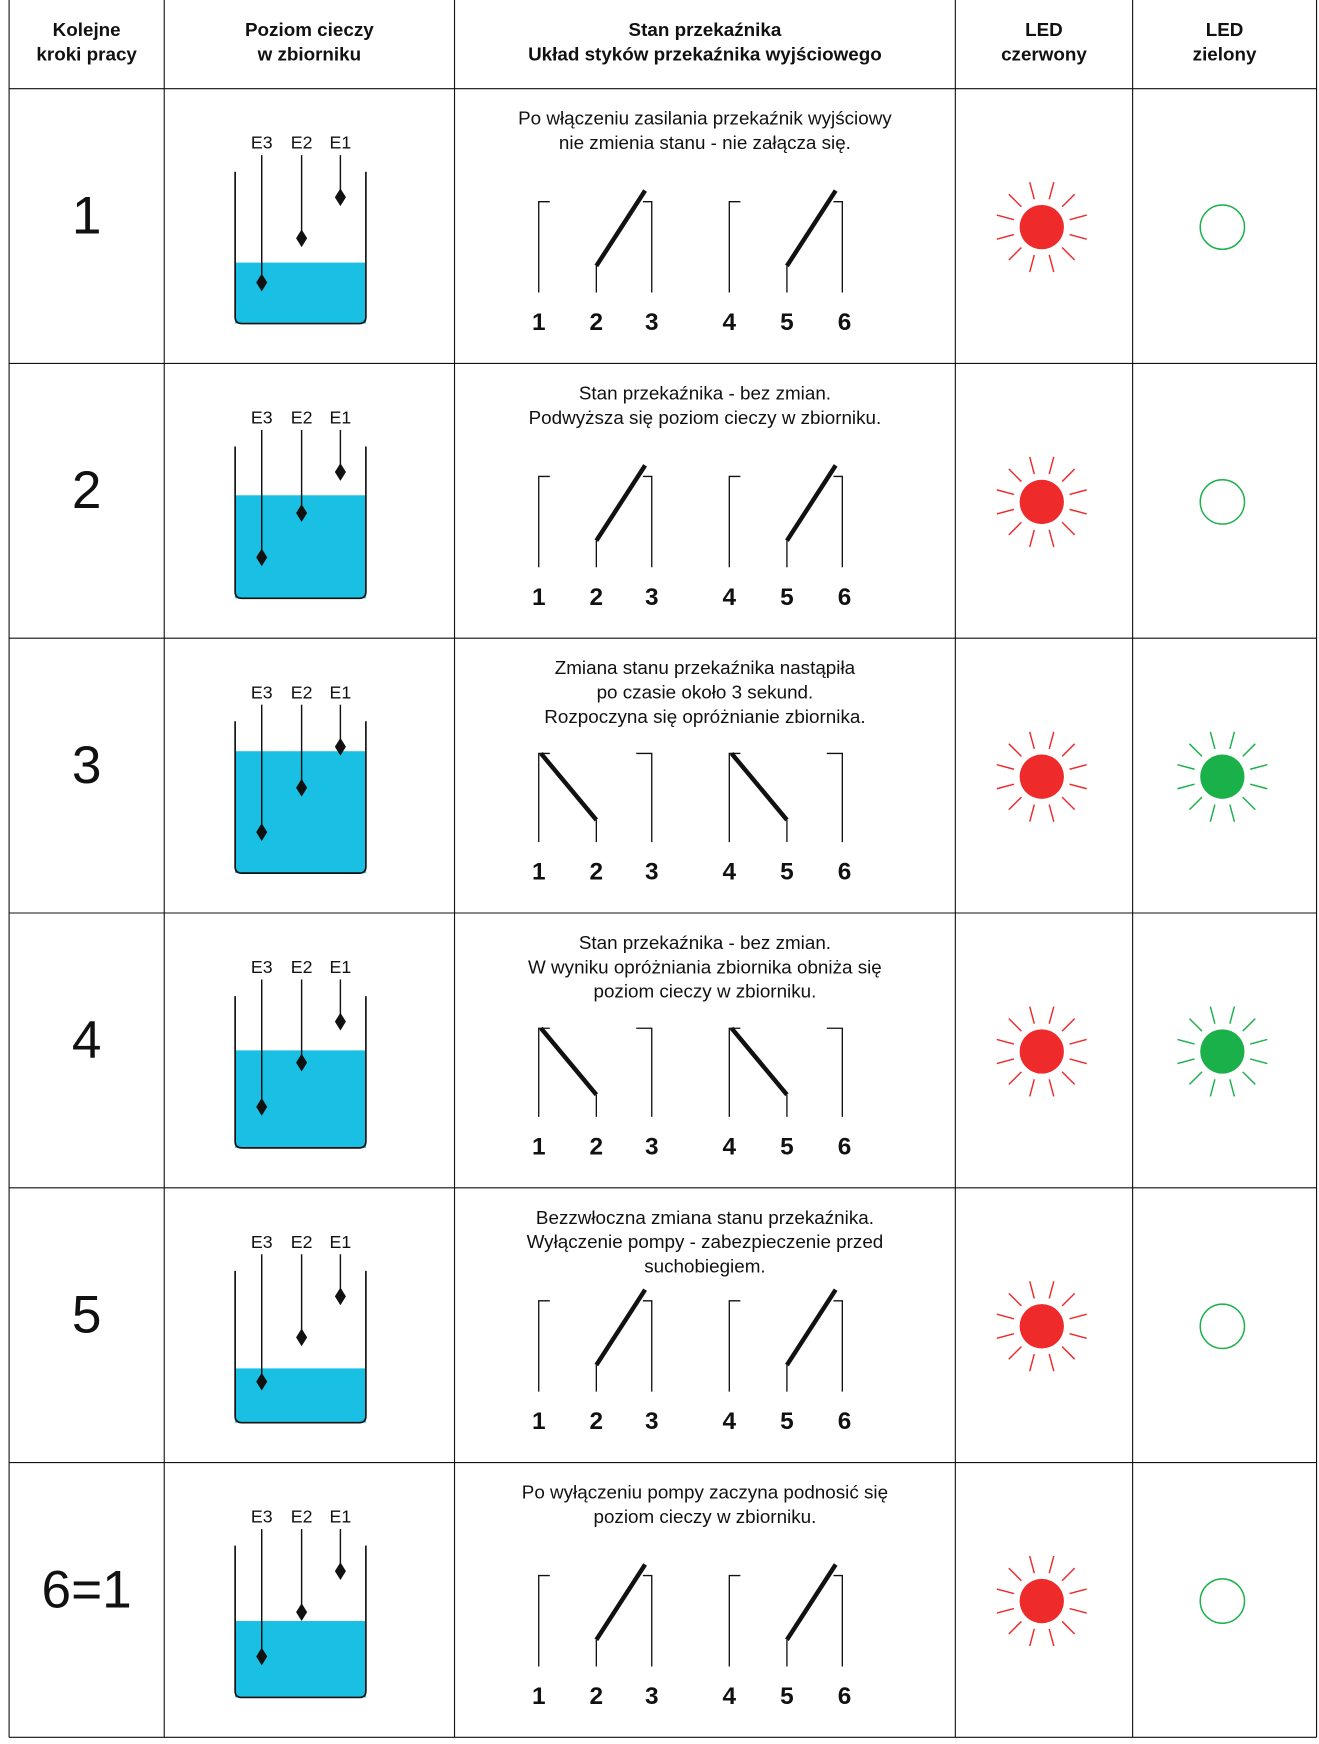  What do you see at coordinates (1044, 41) in the screenshot?
I see `header-cell: LED czerwony` at bounding box center [1044, 41].